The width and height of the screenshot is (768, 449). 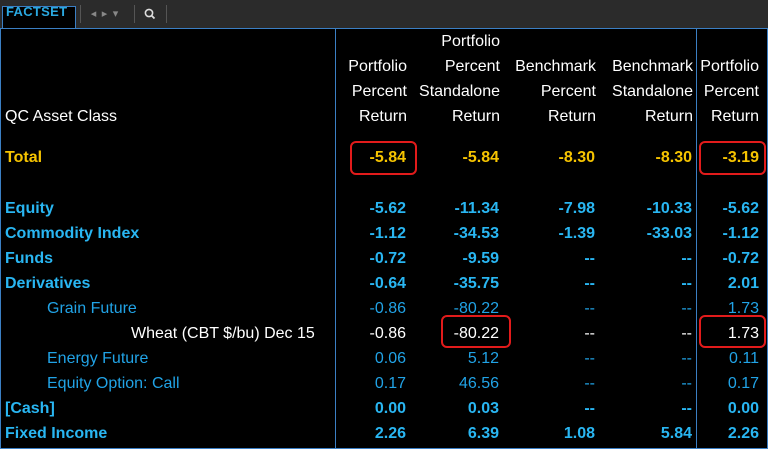 I want to click on col3-header-line1: Benchmark, so click(x=555, y=66).